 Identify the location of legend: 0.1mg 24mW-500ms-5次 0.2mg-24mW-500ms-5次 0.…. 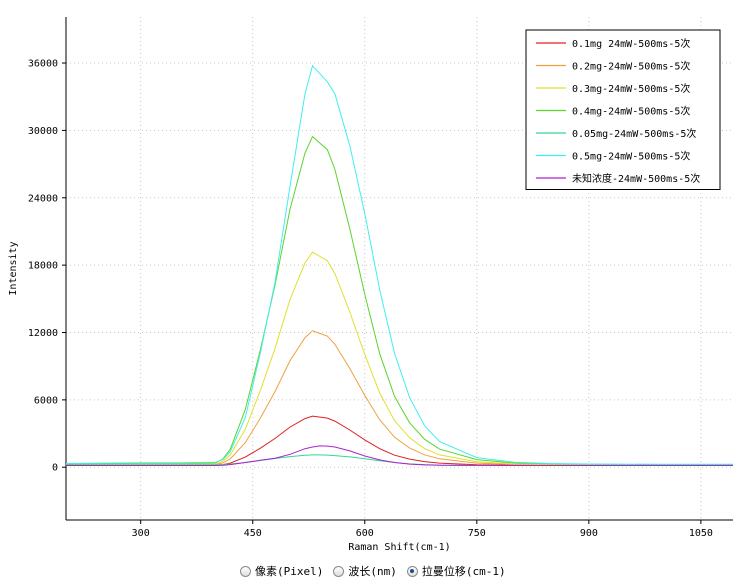
(623, 109).